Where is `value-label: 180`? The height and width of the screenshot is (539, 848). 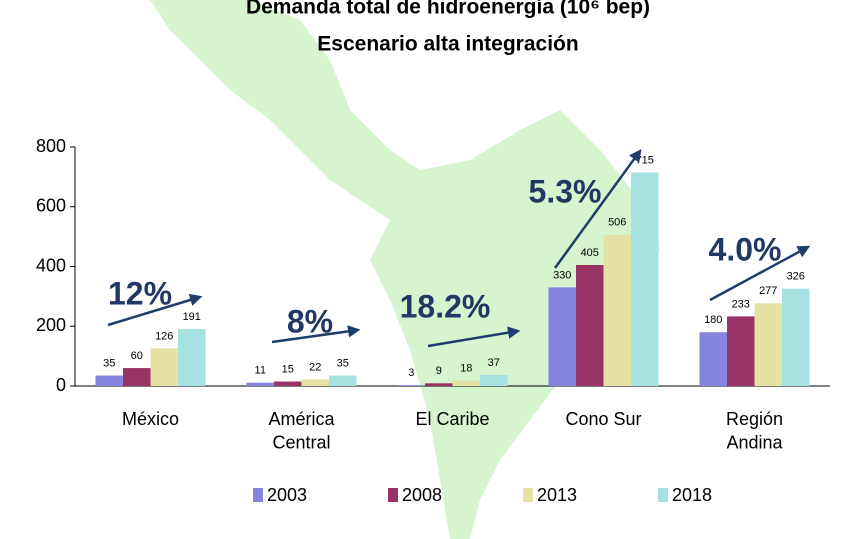
value-label: 180 is located at coordinates (713, 320).